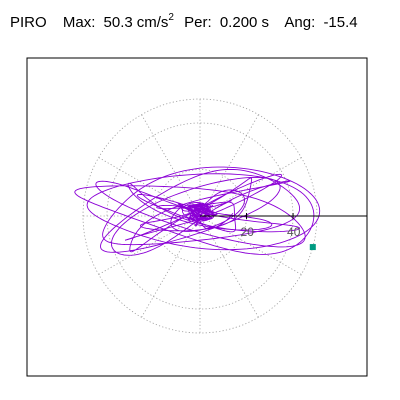  What do you see at coordinates (152, 22) in the screenshot?
I see `max-unit: cm/s` at bounding box center [152, 22].